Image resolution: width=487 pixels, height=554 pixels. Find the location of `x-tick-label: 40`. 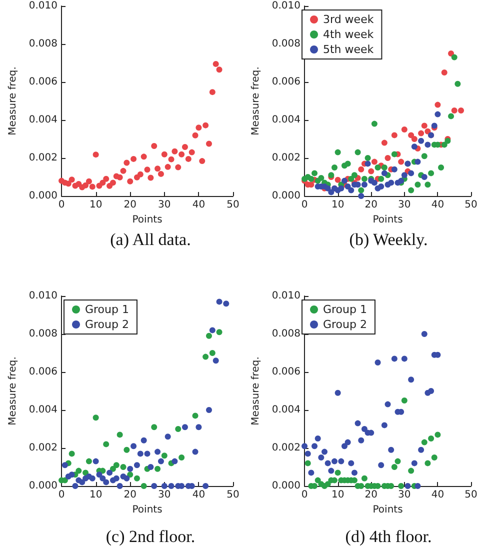

x-tick-label: 40 is located at coordinates (437, 495).